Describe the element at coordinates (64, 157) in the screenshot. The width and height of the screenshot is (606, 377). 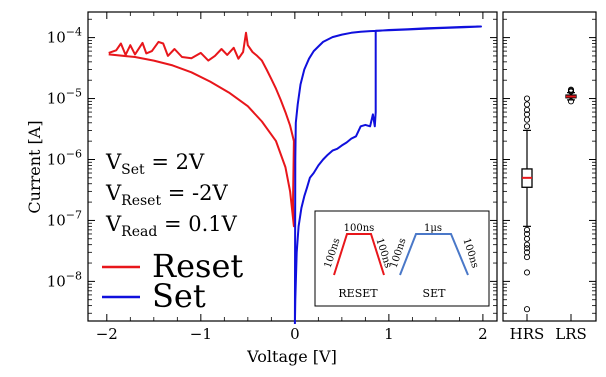
I see `y-tick-label: 10⁻⁶` at that location.